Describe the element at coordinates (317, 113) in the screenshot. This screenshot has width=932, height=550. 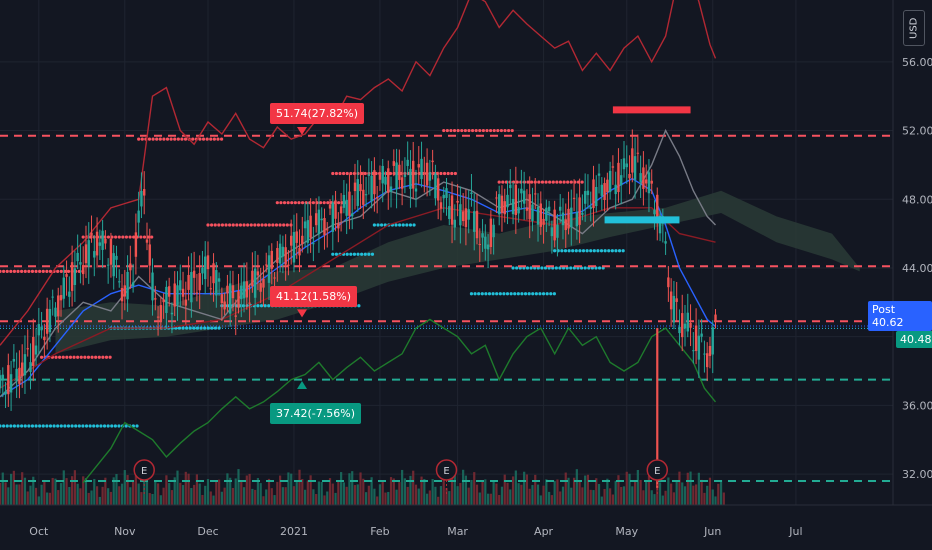
I see `callout-high: 51.74(27.82%)` at that location.